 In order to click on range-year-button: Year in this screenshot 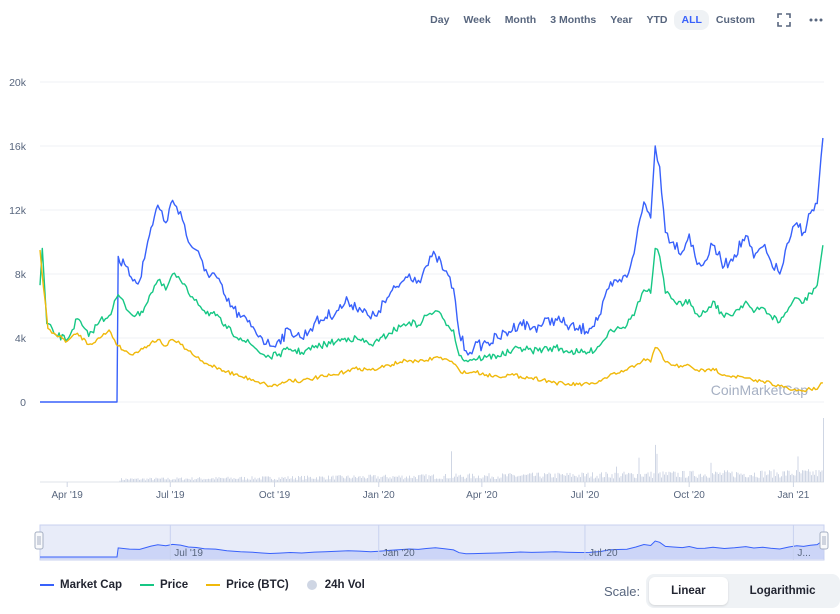, I will do `click(621, 20)`.